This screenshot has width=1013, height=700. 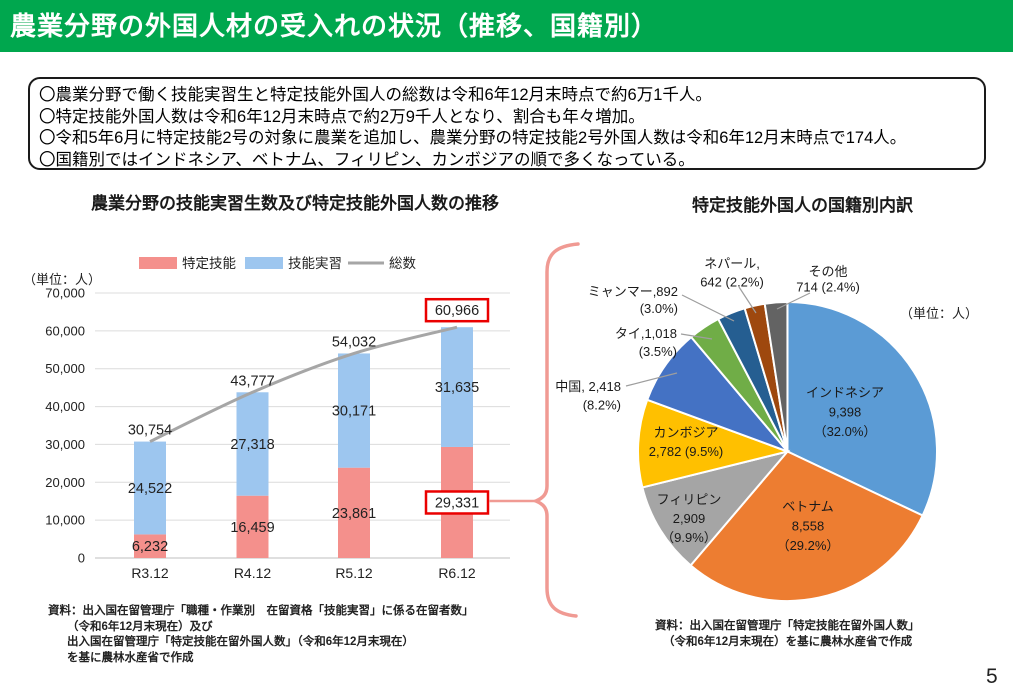 I want to click on bar-value-label: 60,966, so click(x=457, y=311).